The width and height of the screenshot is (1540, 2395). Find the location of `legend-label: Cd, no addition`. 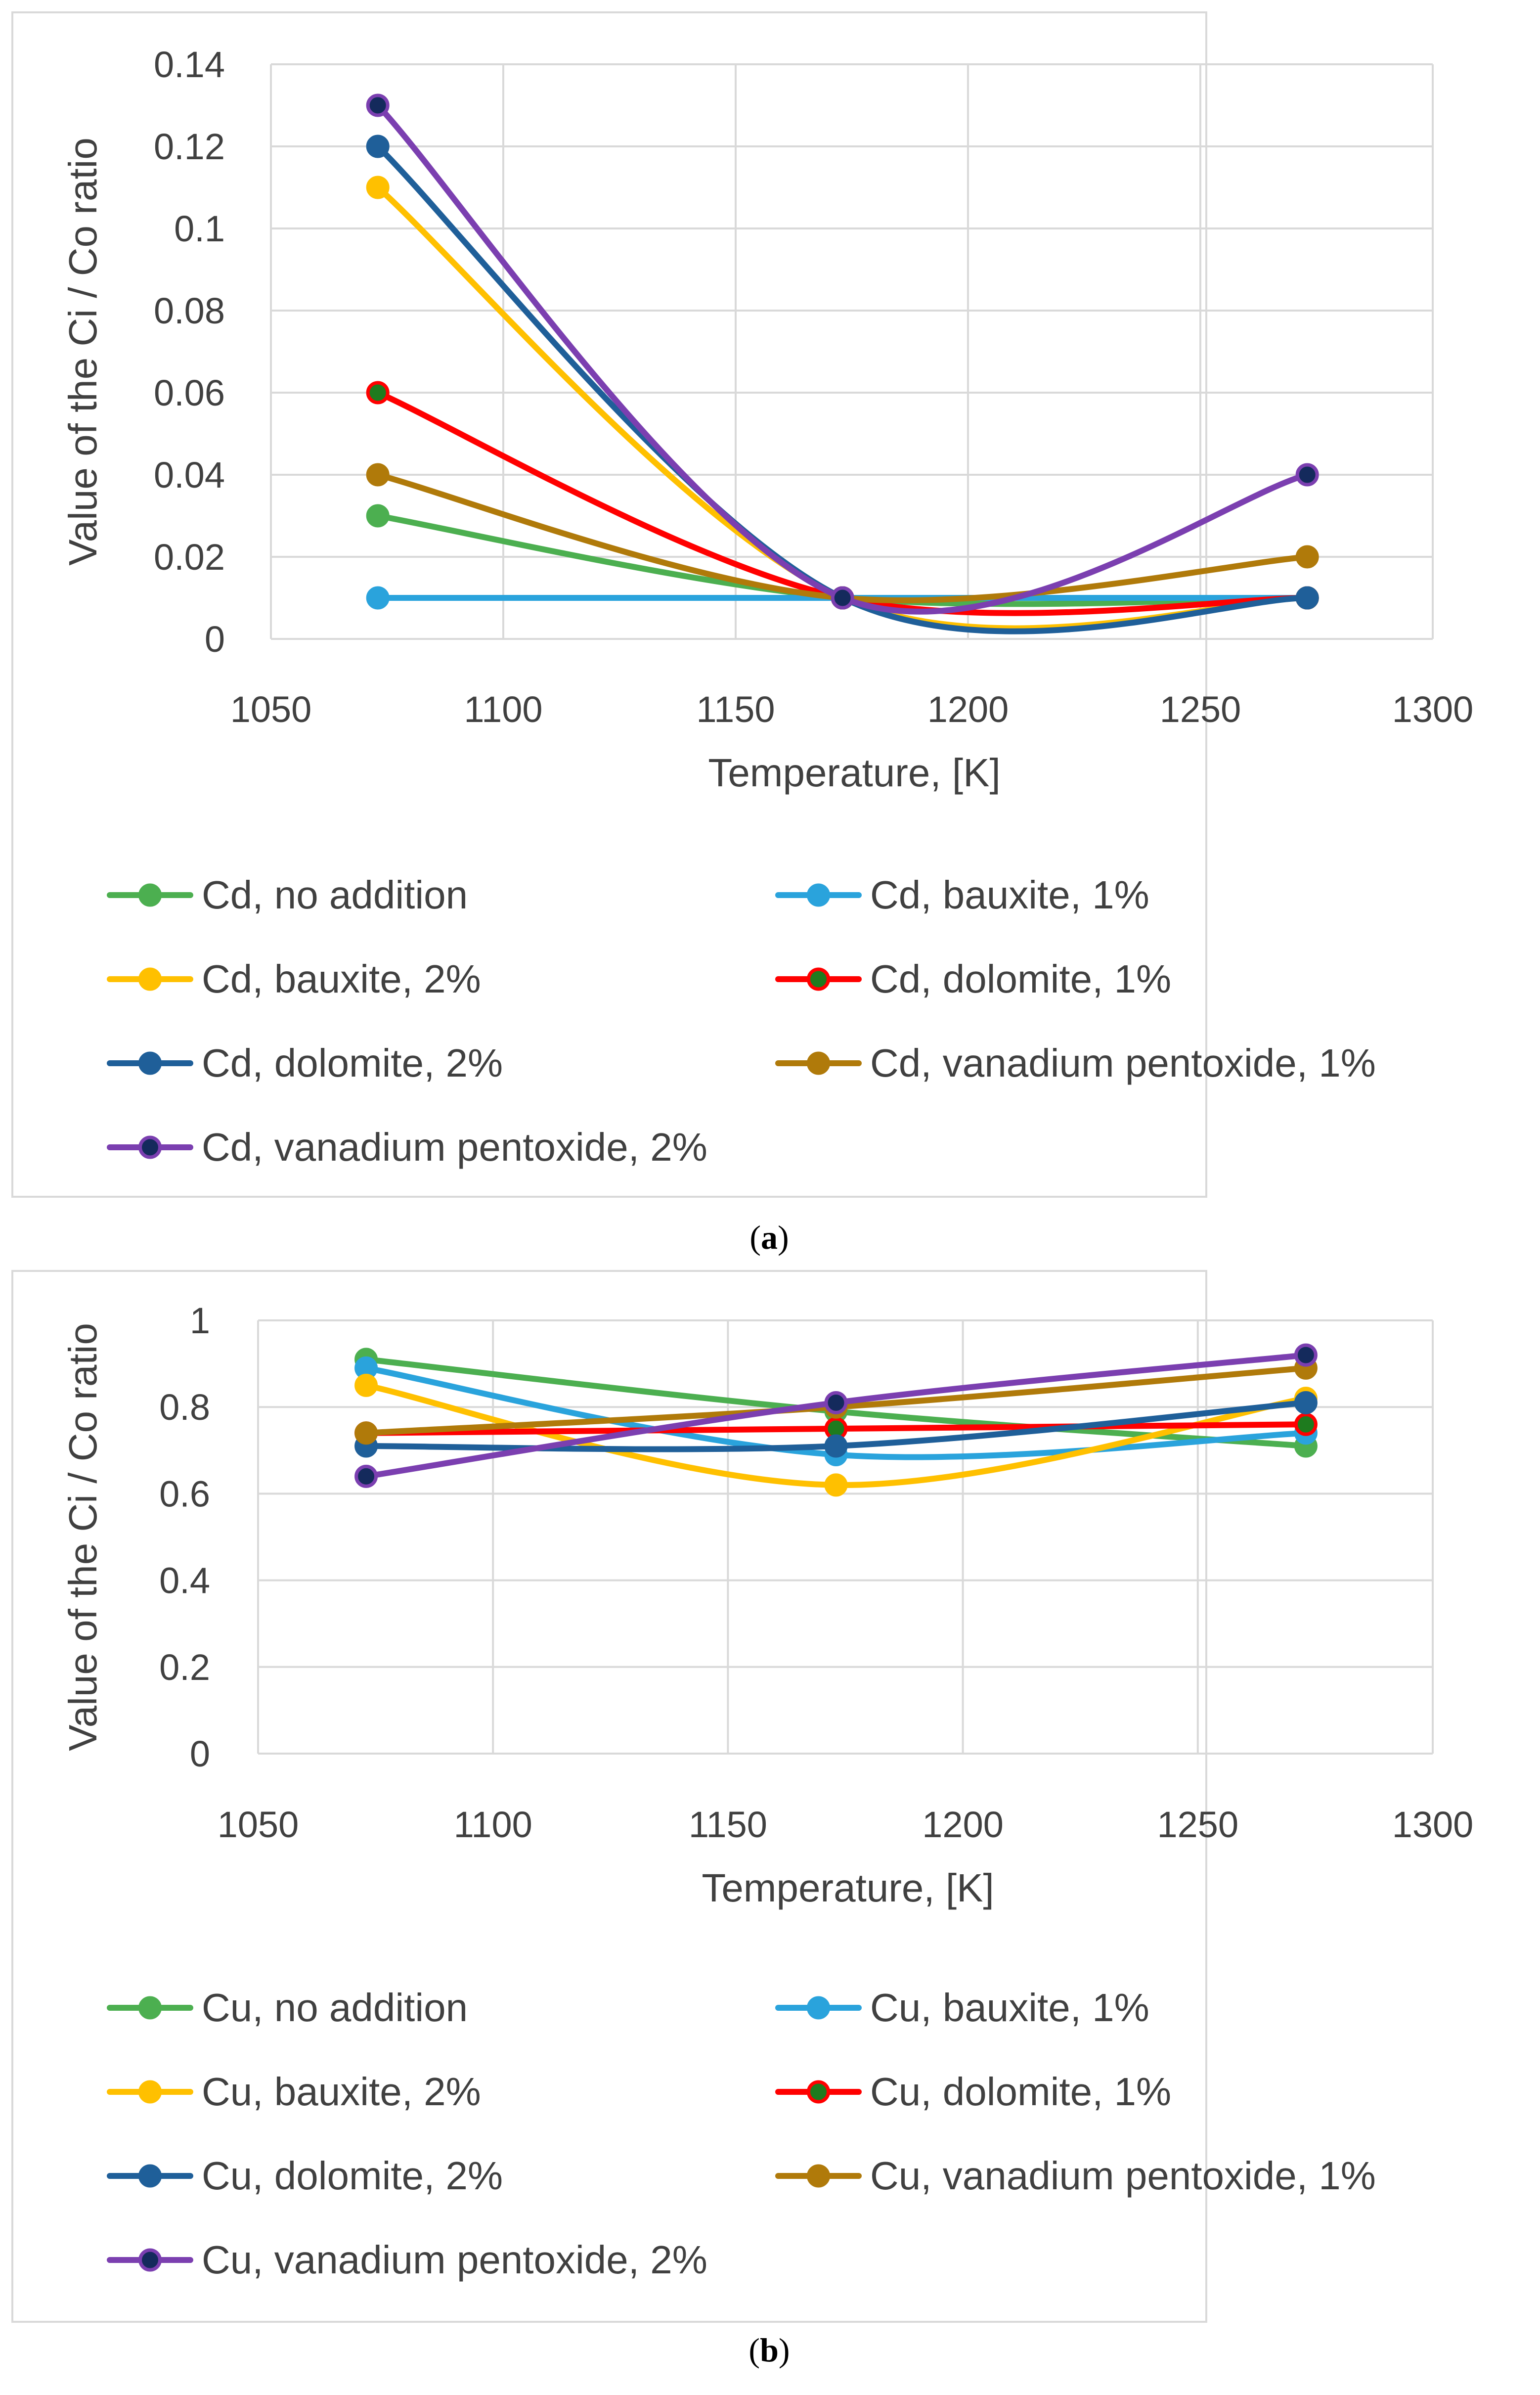

legend-label: Cd, no addition is located at coordinates (335, 895).